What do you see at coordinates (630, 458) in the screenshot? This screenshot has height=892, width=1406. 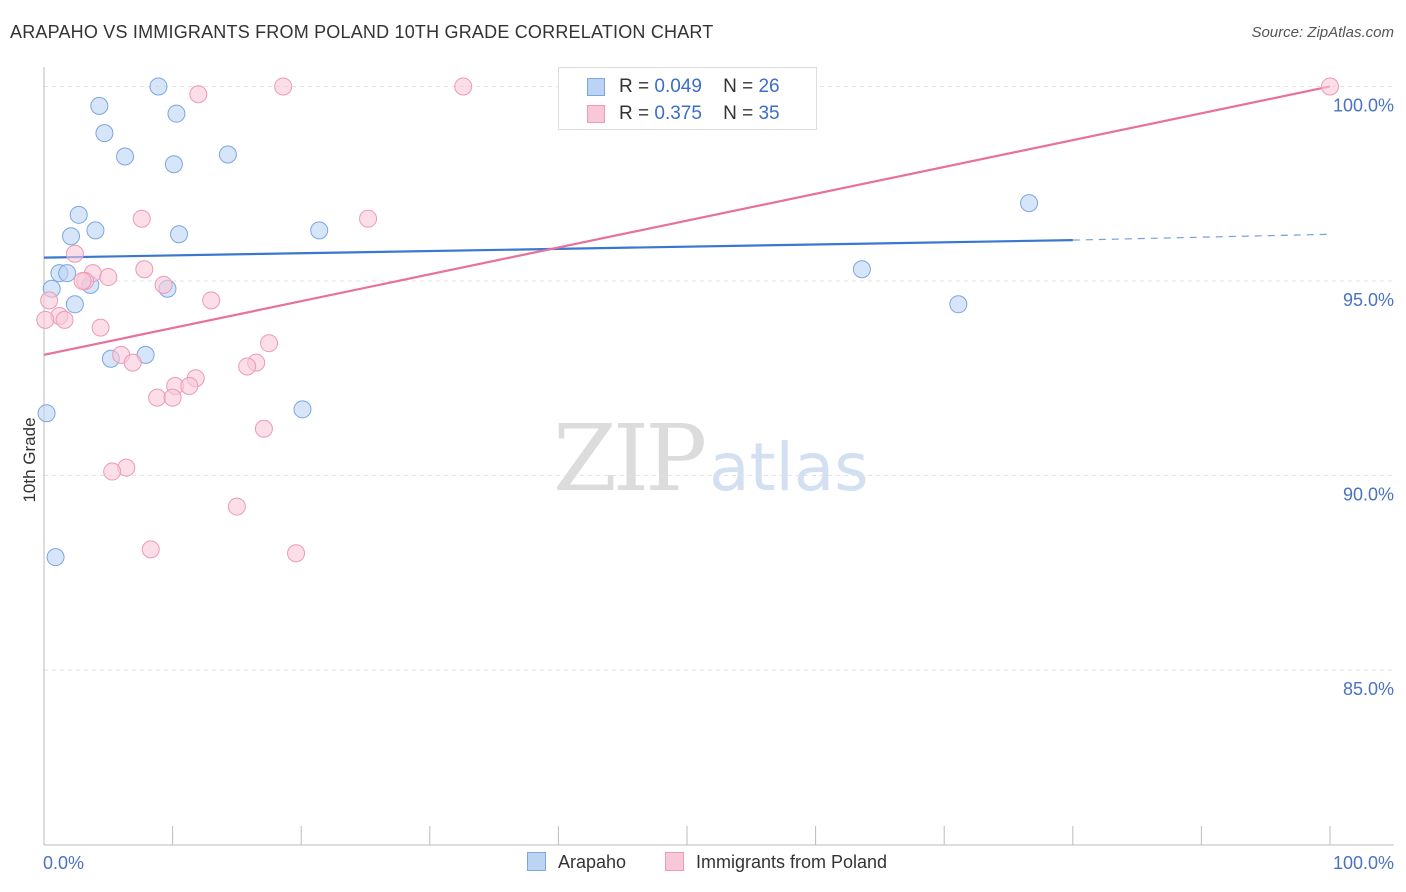 I see `watermark-zip: ZIP` at bounding box center [630, 458].